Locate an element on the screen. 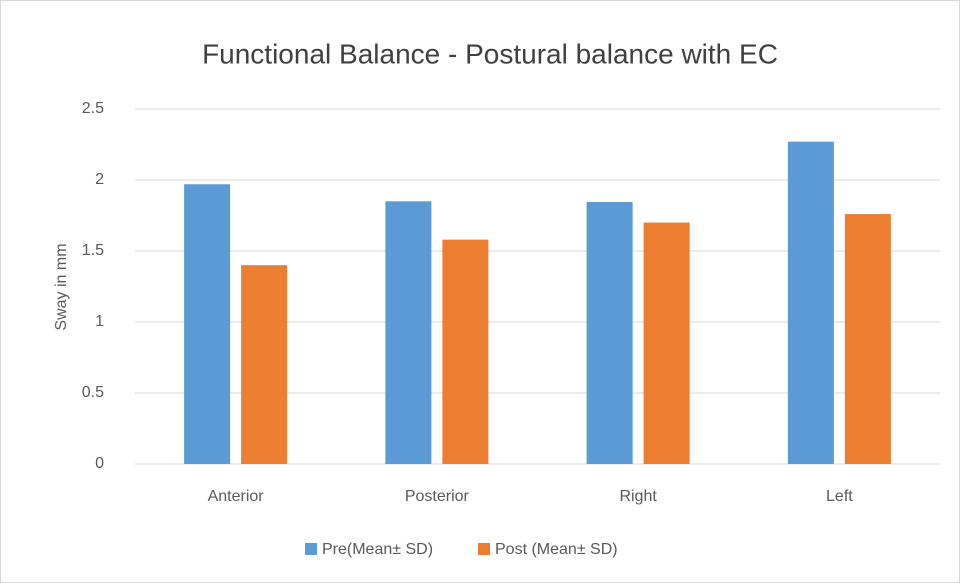 The width and height of the screenshot is (960, 583). y-tick-label: 1 is located at coordinates (99, 321).